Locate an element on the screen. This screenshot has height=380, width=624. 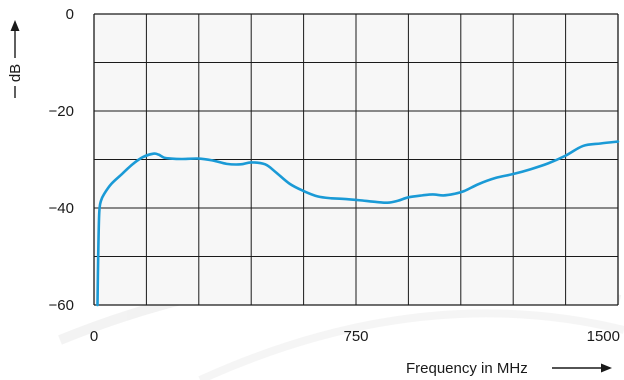
y-tick-label: −60 is located at coordinates (61, 305).